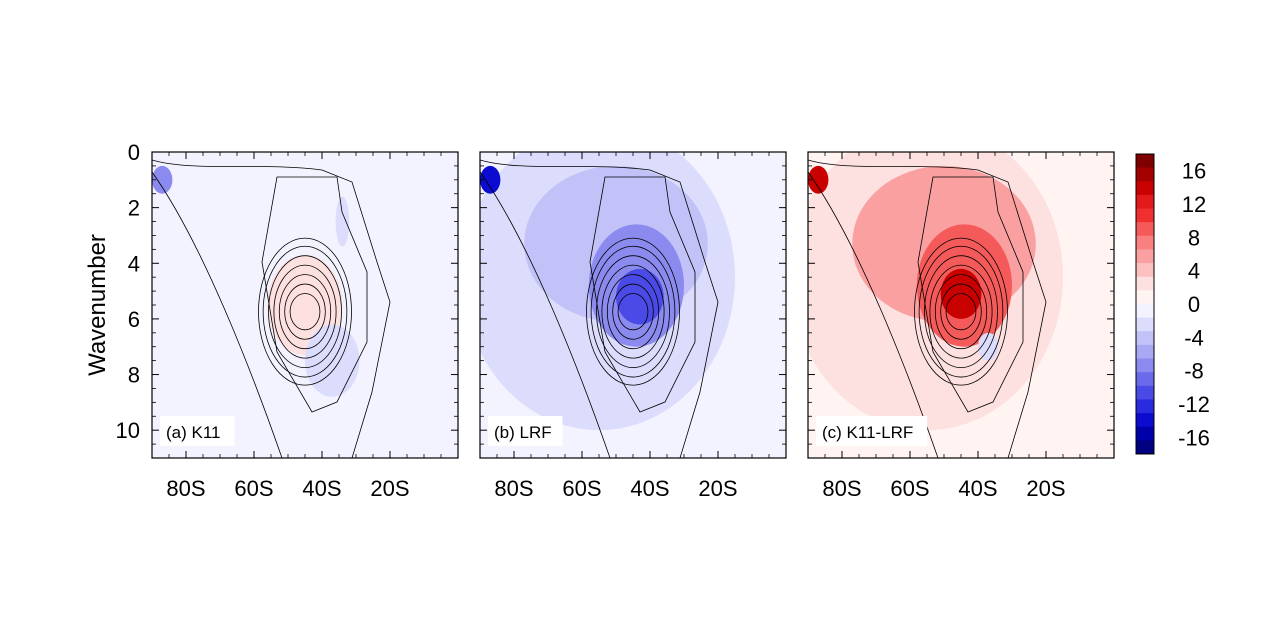 Image resolution: width=1280 pixels, height=640 pixels. I want to click on colorbar-label: -16, so click(1194, 437).